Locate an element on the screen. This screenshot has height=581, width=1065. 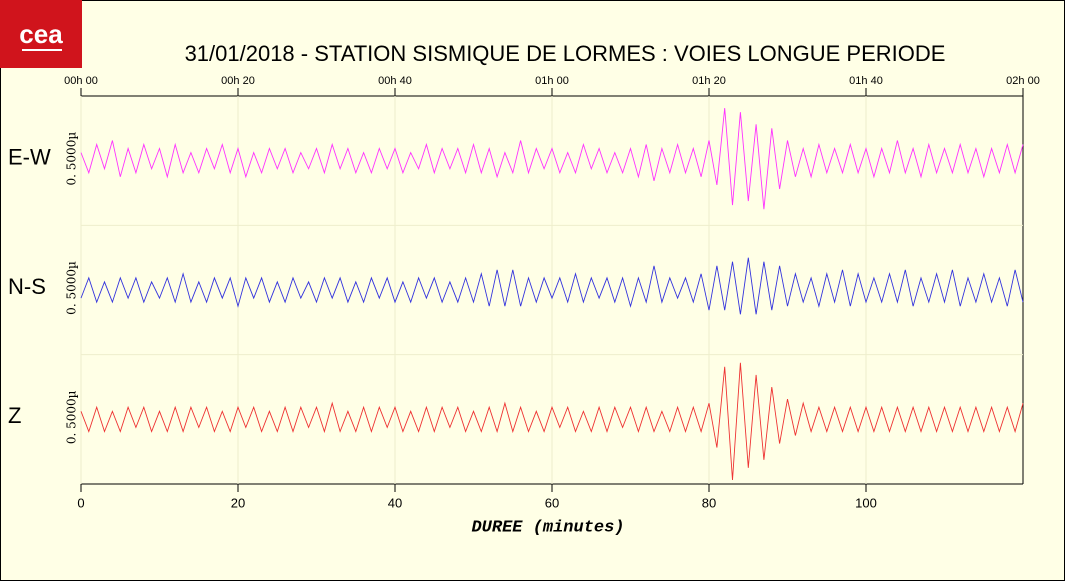
top-tick-label: 02h 00 is located at coordinates (1023, 81).